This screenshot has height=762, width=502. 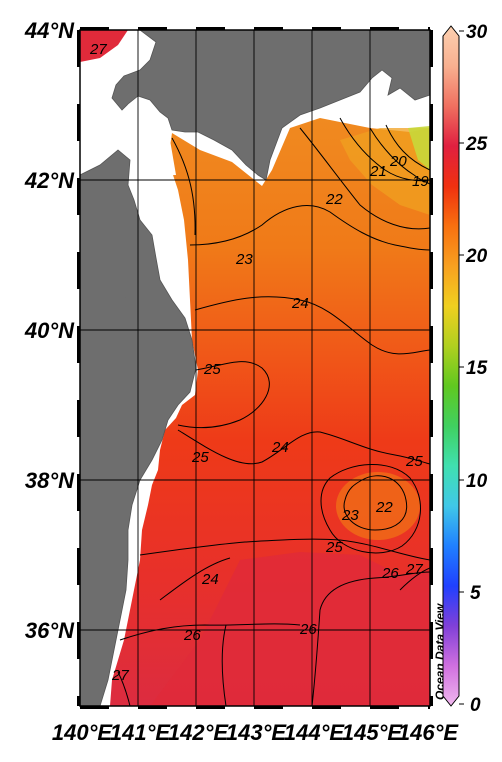 I want to click on lon-label: 141°E, so click(x=141, y=732).